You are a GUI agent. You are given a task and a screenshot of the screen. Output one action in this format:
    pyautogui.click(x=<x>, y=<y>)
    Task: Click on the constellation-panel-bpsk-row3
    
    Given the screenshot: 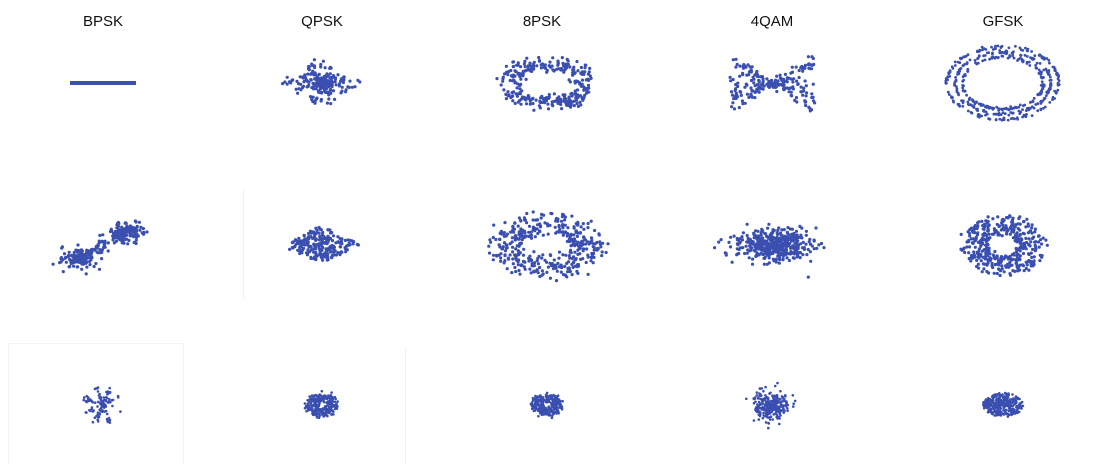 What is the action you would take?
    pyautogui.click(x=103, y=405)
    